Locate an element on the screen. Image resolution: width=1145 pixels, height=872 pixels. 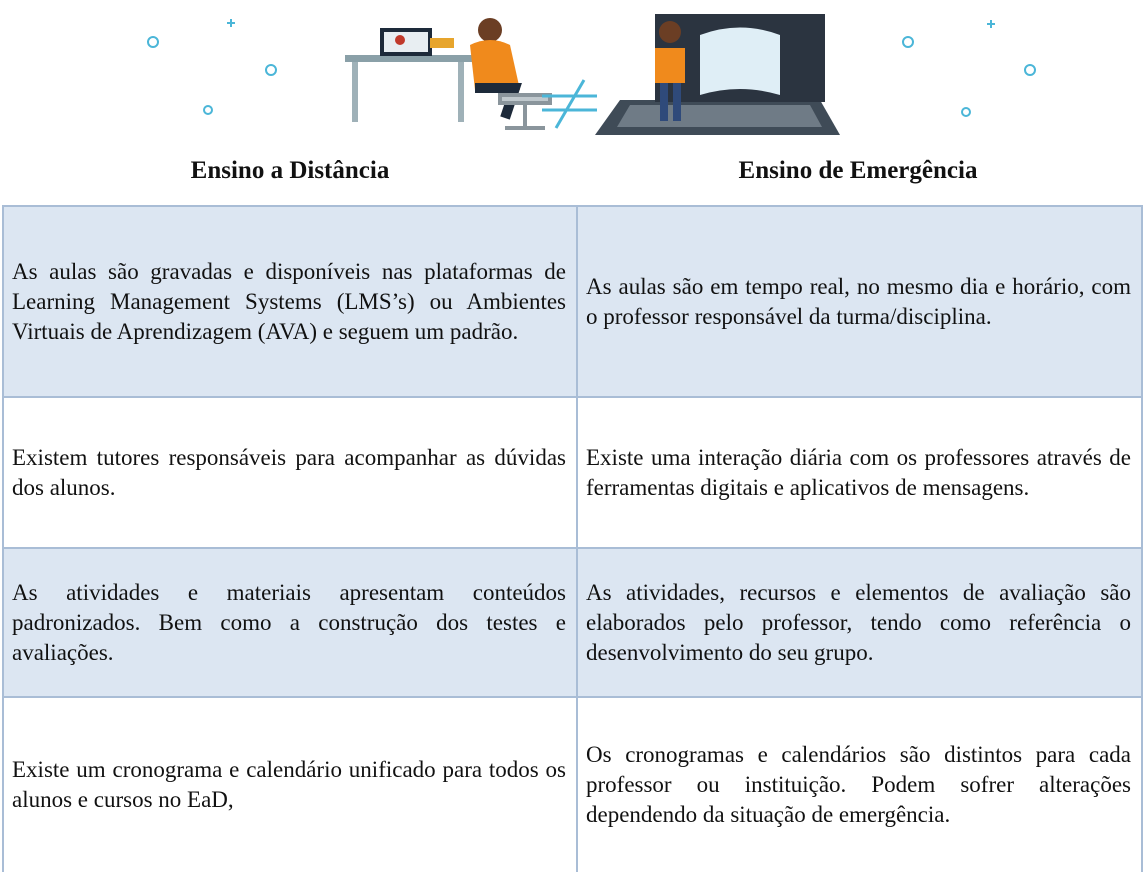
illustration is located at coordinates (591, 74).